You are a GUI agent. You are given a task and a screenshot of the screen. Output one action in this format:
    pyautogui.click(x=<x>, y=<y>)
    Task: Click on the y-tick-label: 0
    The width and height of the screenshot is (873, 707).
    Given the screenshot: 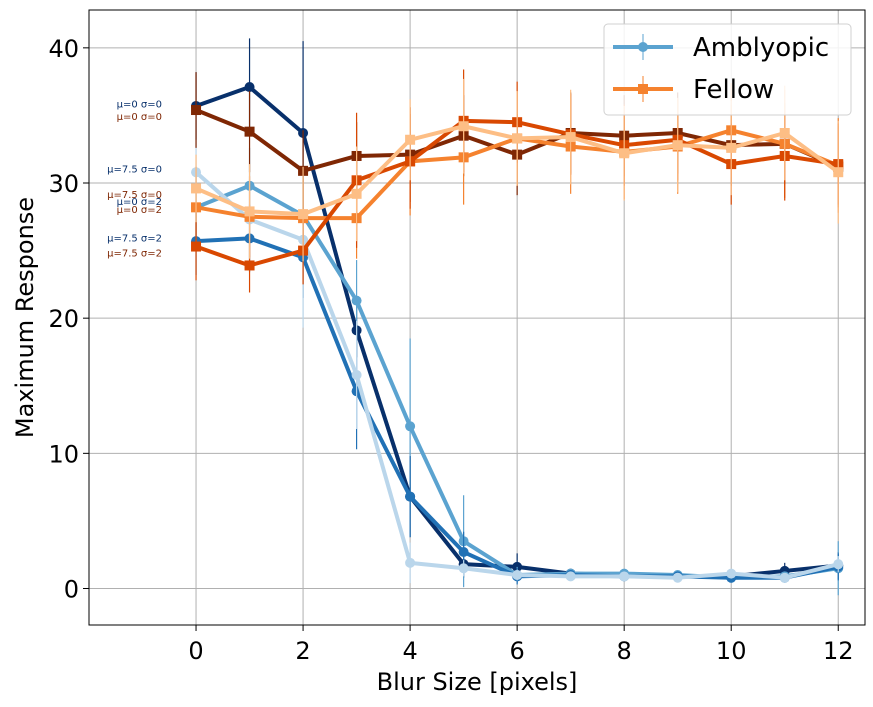 What is the action you would take?
    pyautogui.click(x=71, y=590)
    